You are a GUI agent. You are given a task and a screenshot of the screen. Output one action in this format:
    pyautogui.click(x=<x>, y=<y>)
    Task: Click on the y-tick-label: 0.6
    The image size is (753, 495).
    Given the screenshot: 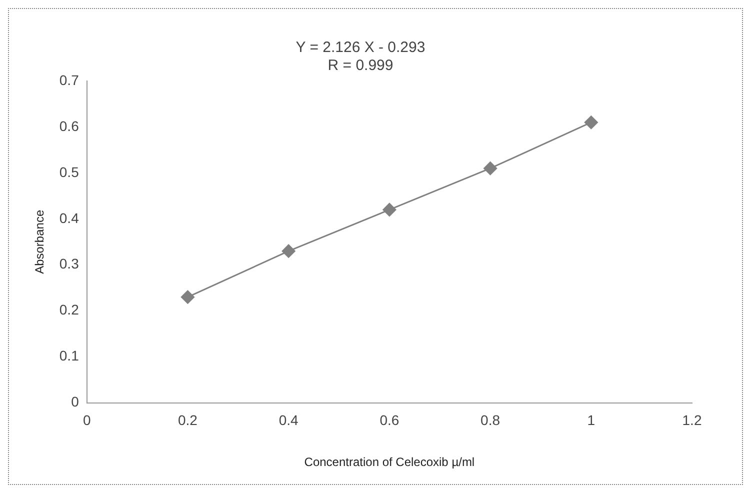 What is the action you would take?
    pyautogui.click(x=69, y=126)
    